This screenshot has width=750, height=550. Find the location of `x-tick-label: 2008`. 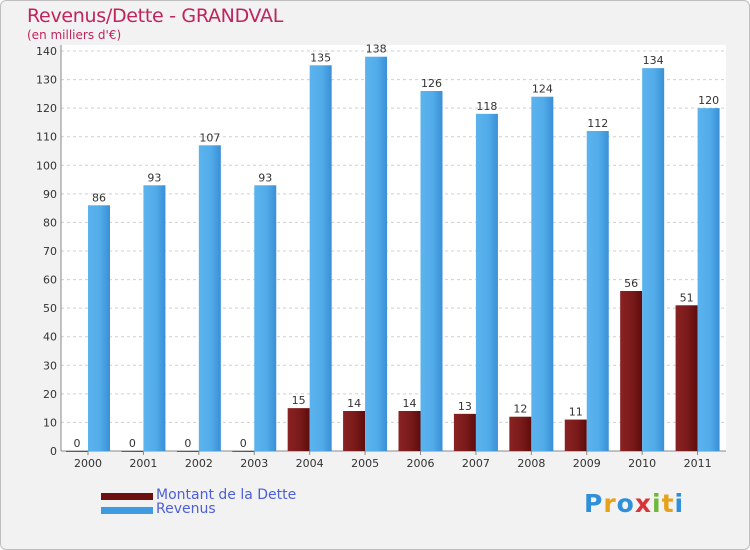

x-tick-label: 2008 is located at coordinates (531, 463).